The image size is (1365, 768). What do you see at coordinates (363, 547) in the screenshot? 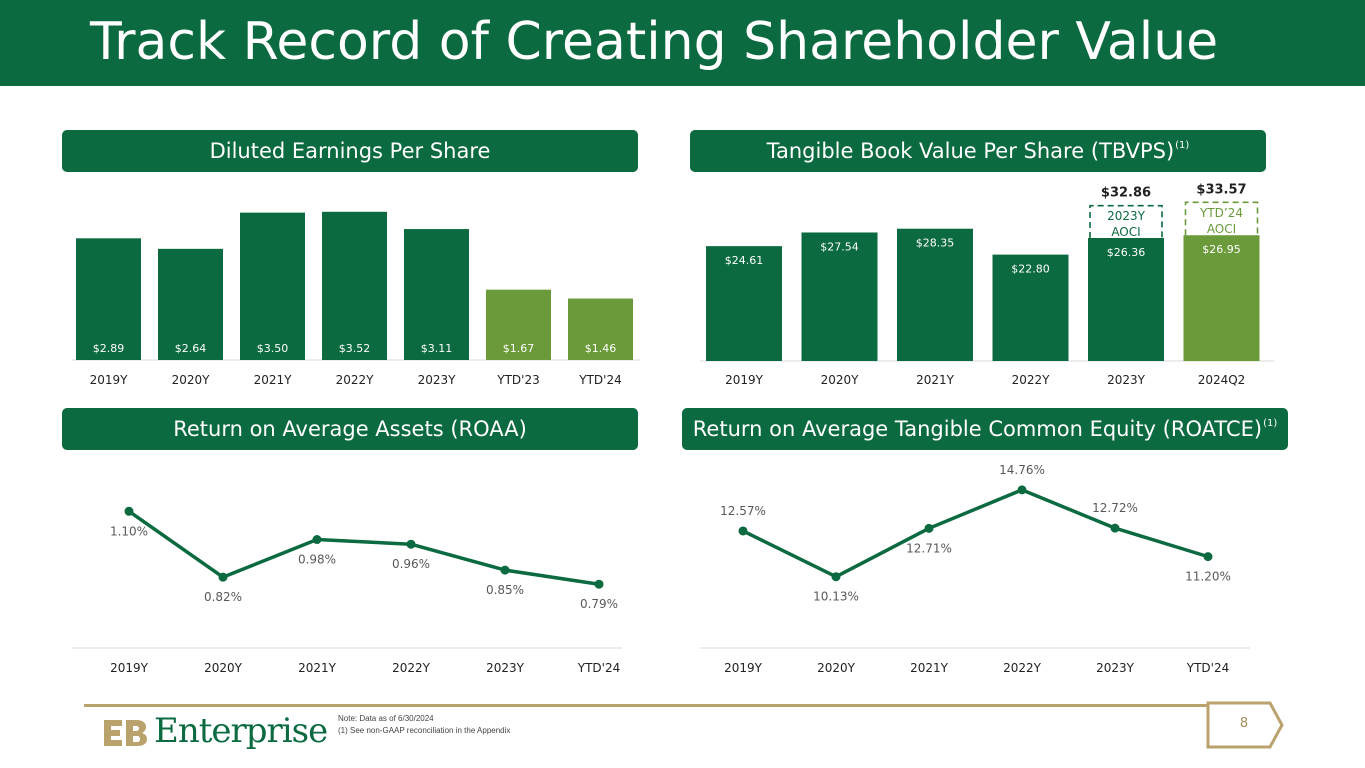
I see `roaa-line` at bounding box center [363, 547].